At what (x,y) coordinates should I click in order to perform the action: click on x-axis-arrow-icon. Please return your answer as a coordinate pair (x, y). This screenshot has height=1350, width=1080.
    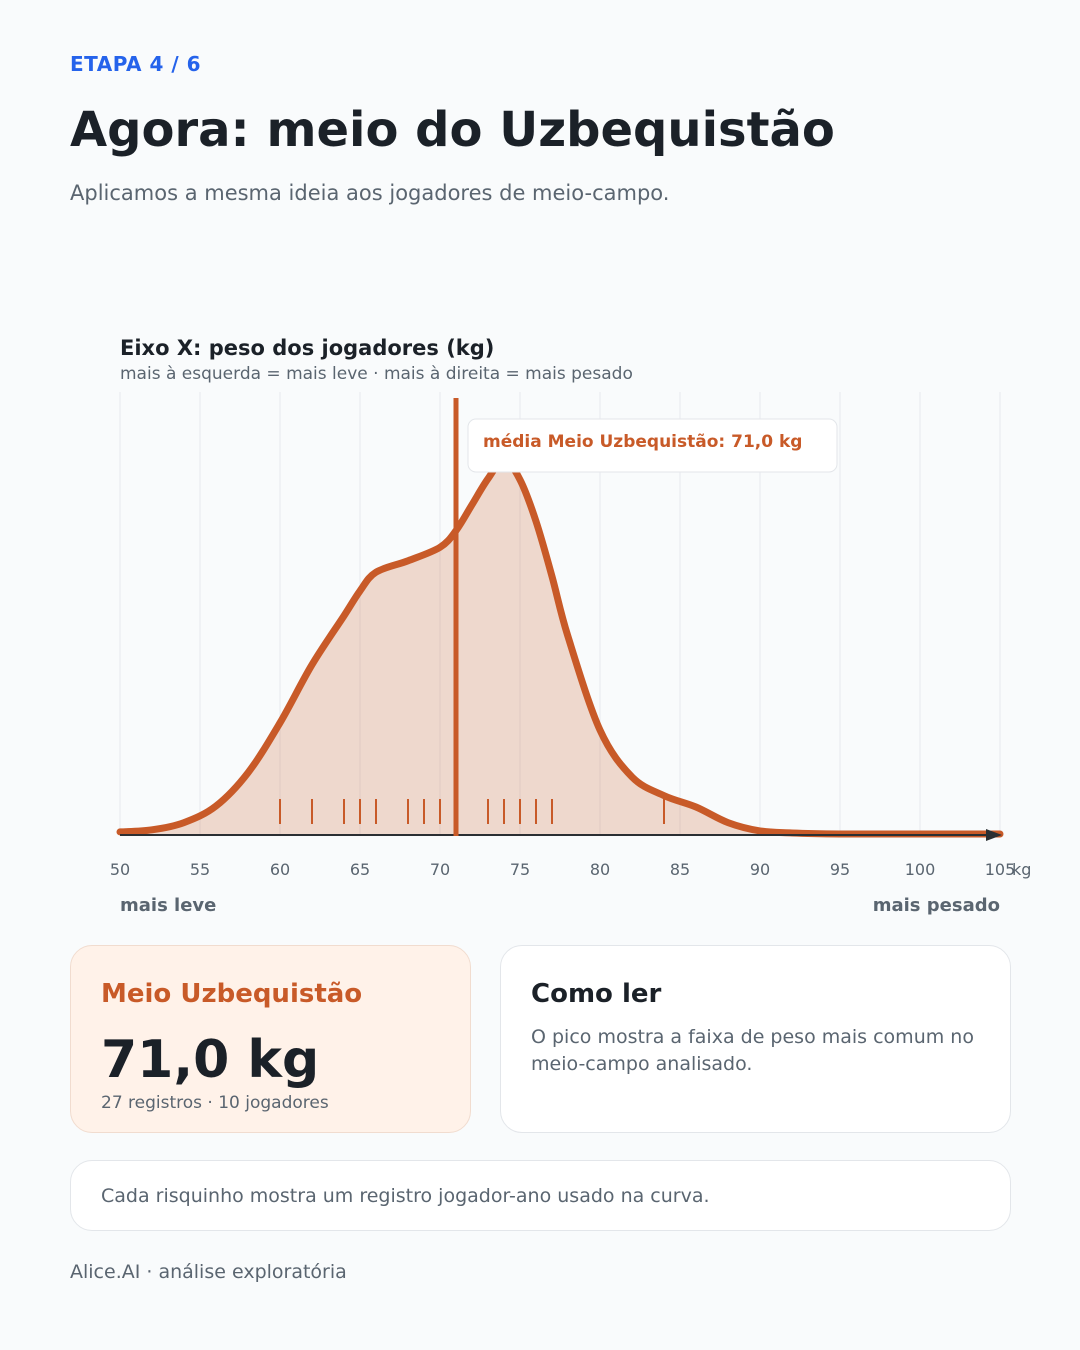
    Looking at the image, I should click on (994, 835).